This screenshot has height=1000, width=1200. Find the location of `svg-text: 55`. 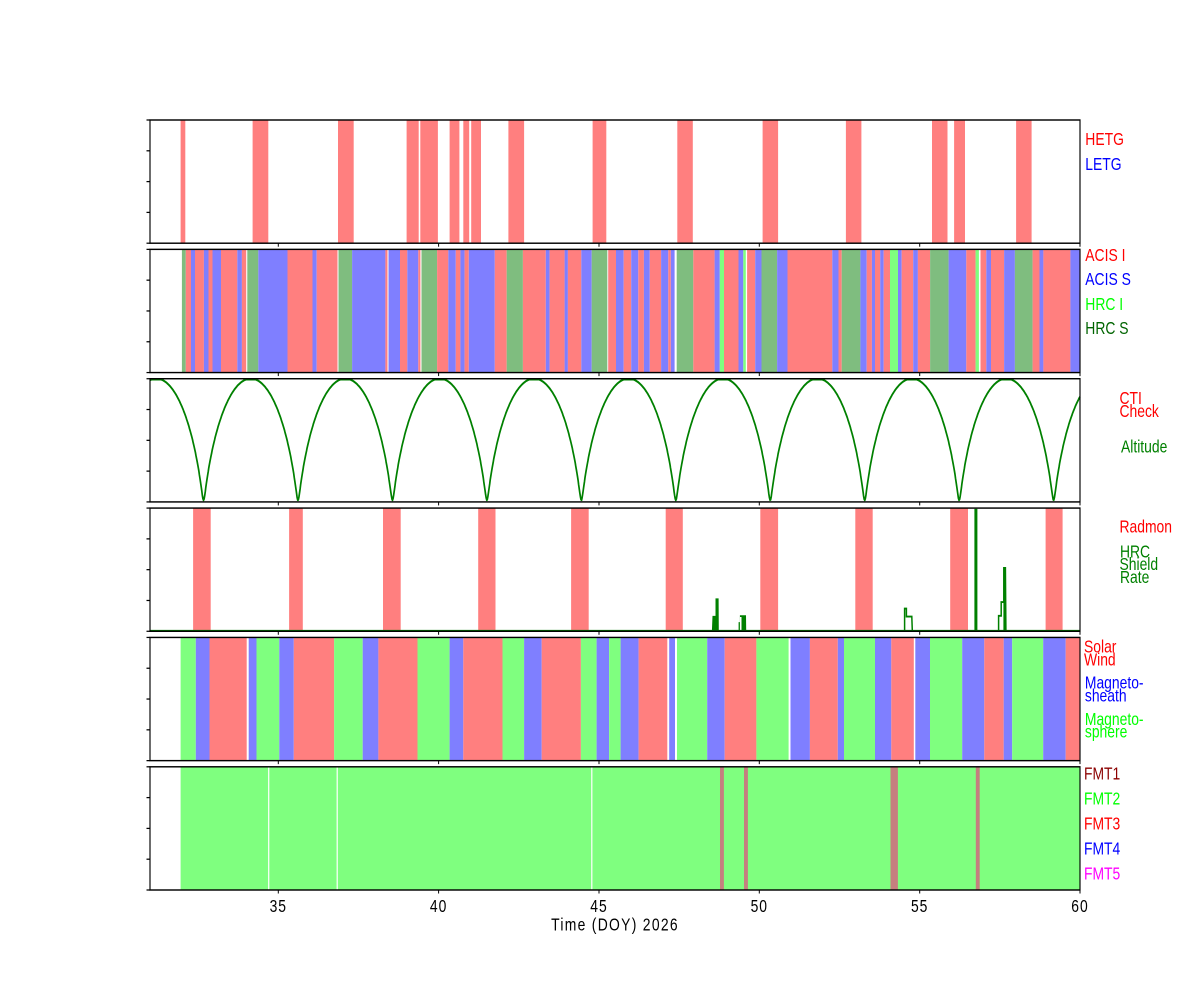

svg-text: 55 is located at coordinates (919, 907).